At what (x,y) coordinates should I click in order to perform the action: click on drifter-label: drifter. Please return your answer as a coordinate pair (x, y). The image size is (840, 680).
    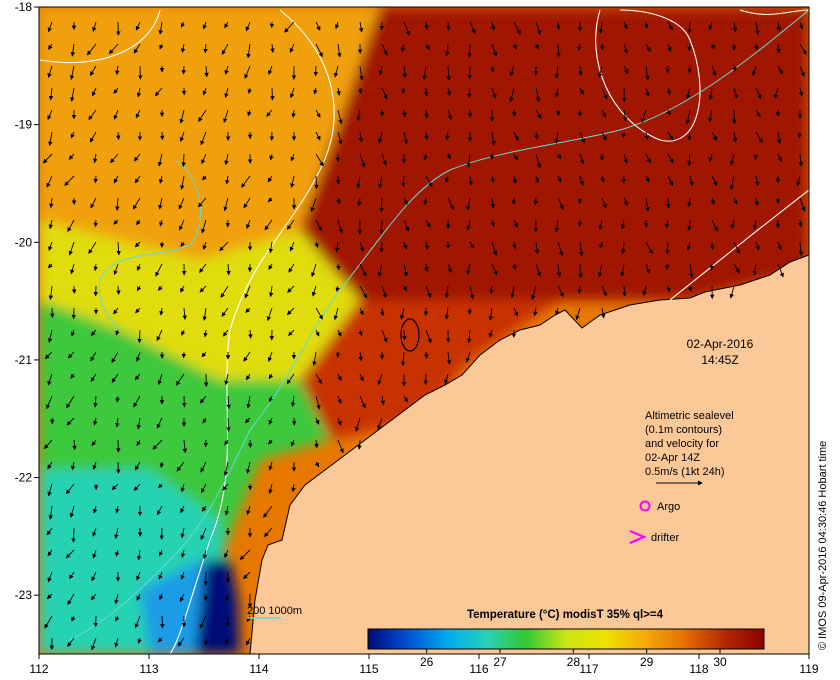
    Looking at the image, I should click on (665, 538).